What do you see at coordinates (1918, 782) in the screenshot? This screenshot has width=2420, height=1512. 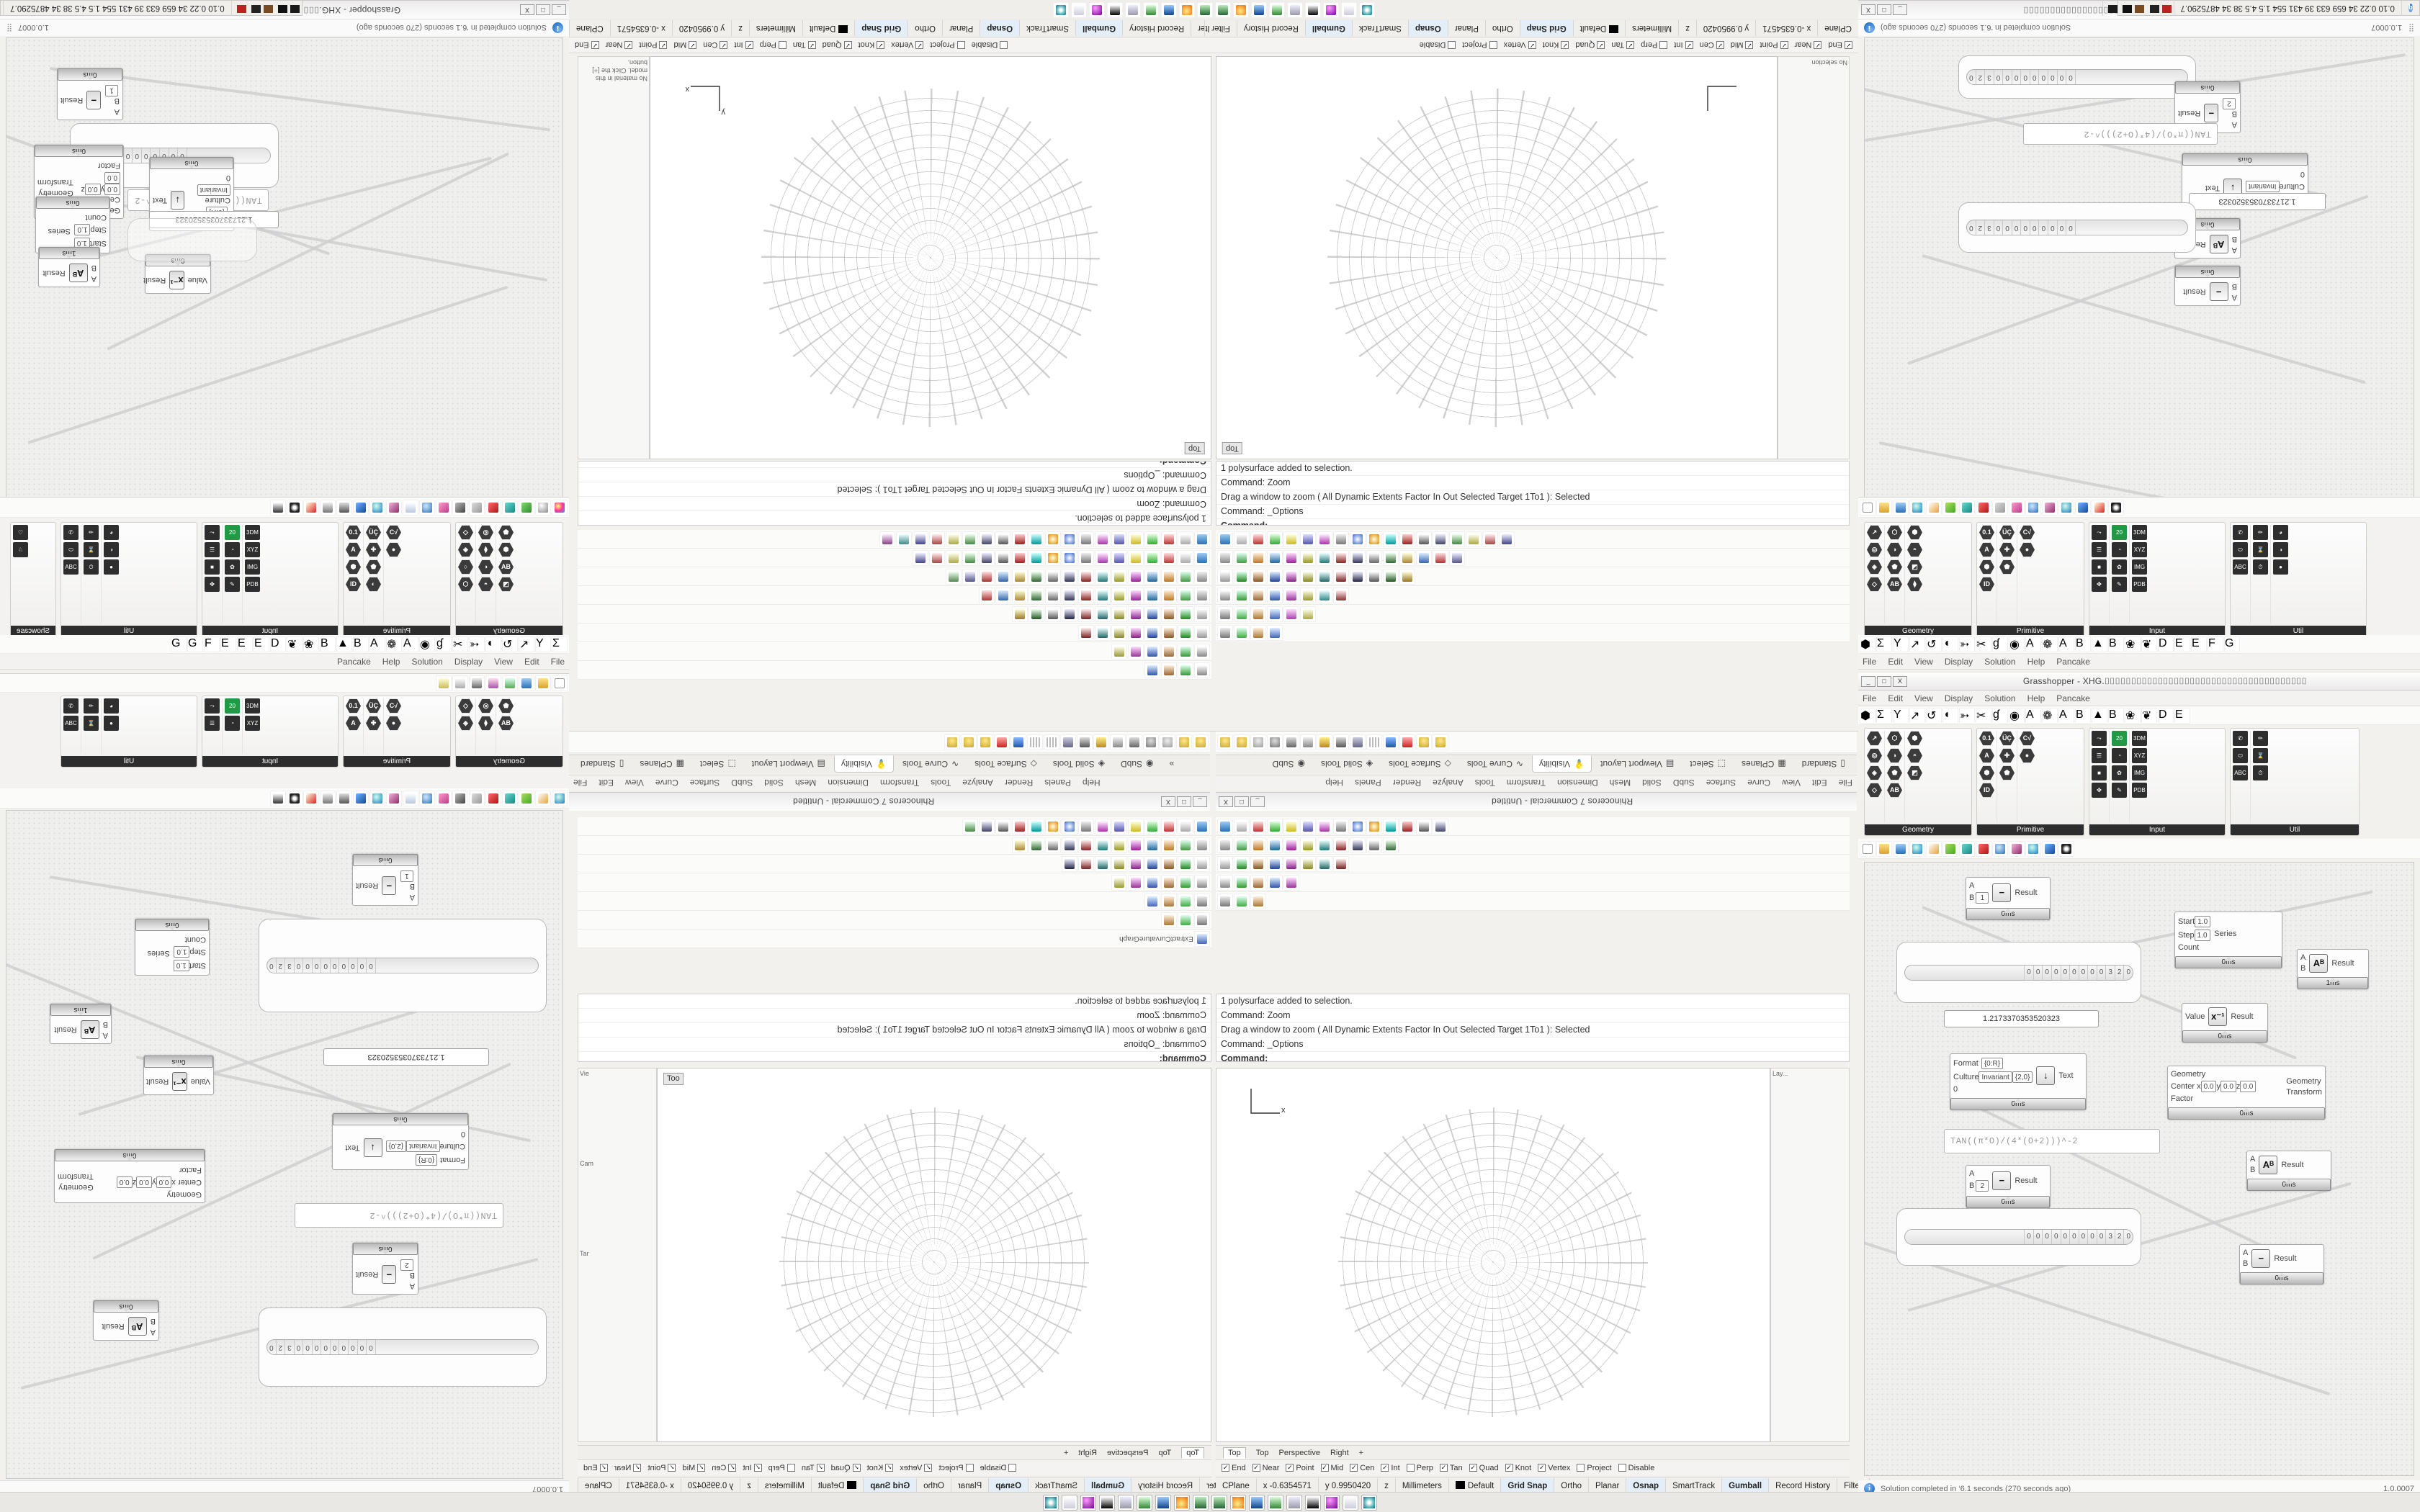 I see `gh-group-geometry-4: ↗ ◎ ◈ ◇ ⬡ ◑ ⬟ AB ⬢ ◓ ◩ Geometry` at bounding box center [1918, 782].